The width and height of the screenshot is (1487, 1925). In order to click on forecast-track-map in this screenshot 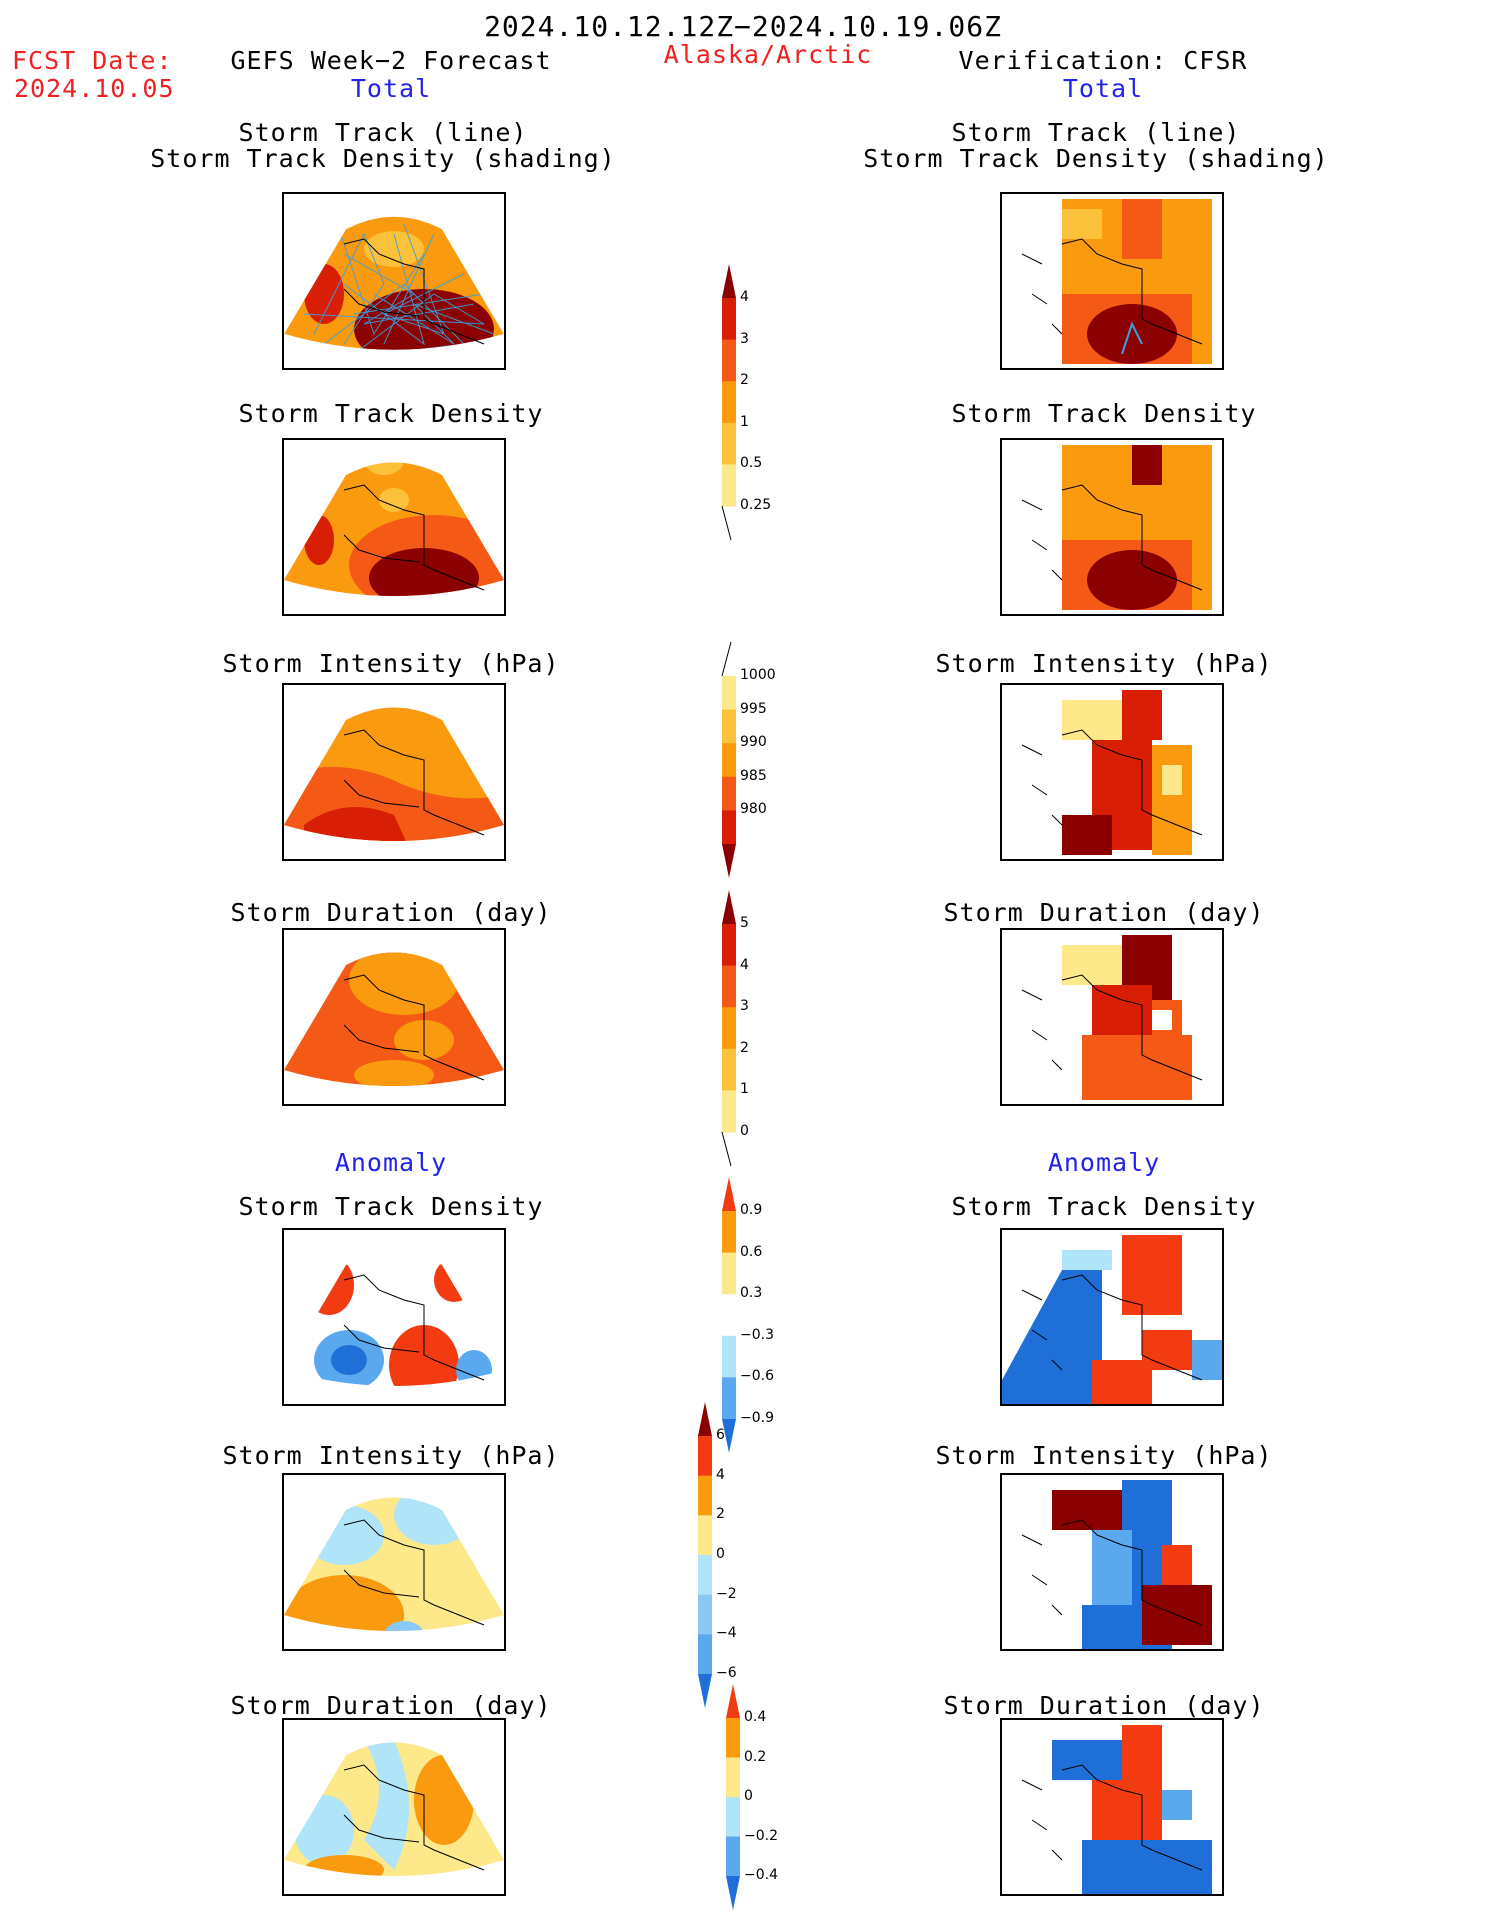, I will do `click(394, 281)`.